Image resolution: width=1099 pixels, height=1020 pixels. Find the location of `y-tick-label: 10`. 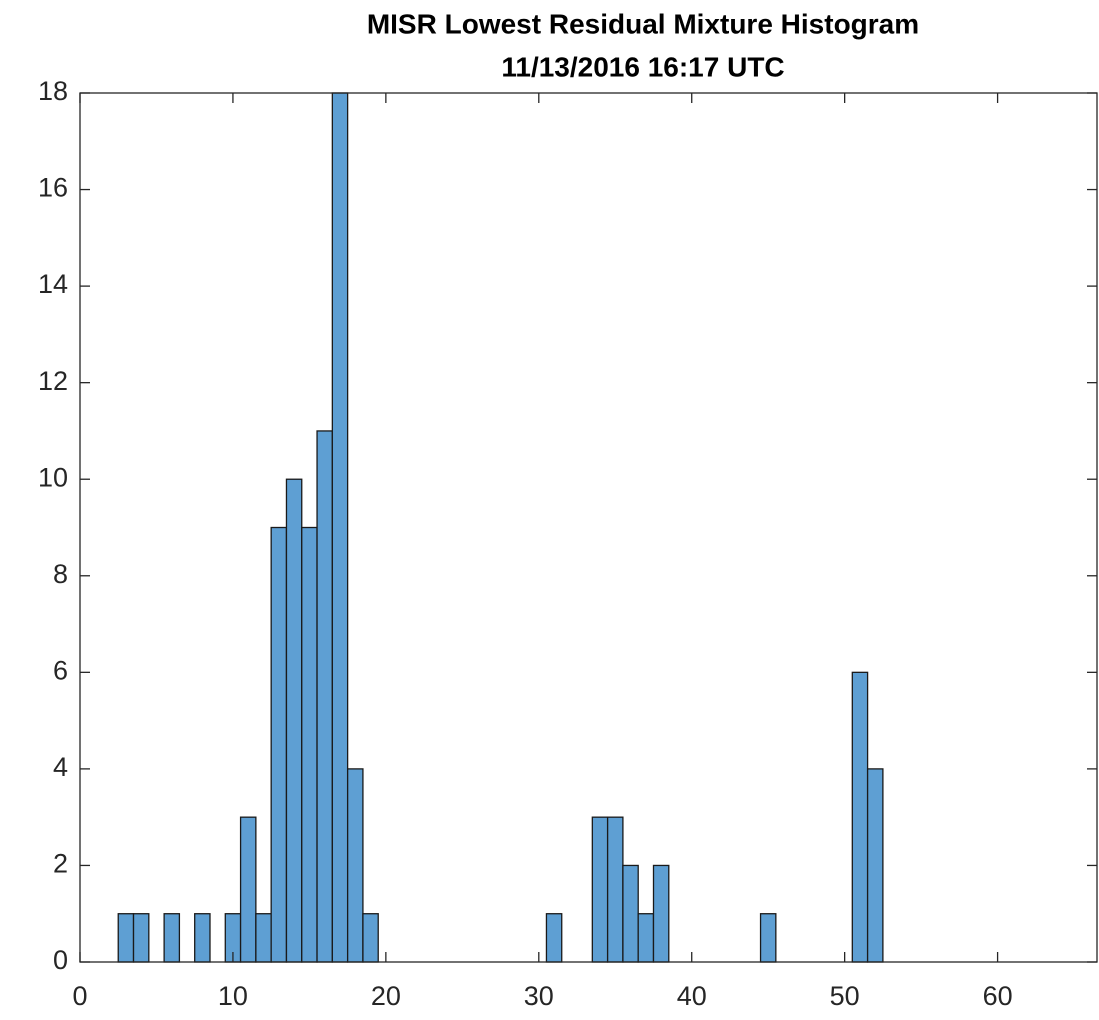

y-tick-label: 10 is located at coordinates (53, 477).